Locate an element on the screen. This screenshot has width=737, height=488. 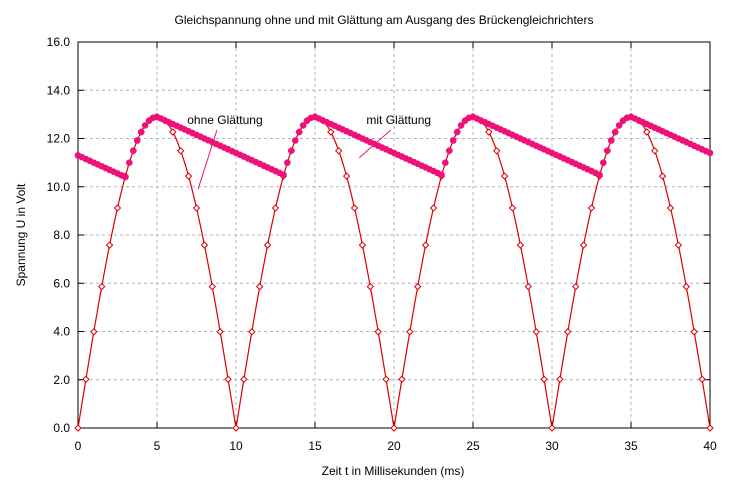
y-tick-label: 0.0 is located at coordinates (61, 428).